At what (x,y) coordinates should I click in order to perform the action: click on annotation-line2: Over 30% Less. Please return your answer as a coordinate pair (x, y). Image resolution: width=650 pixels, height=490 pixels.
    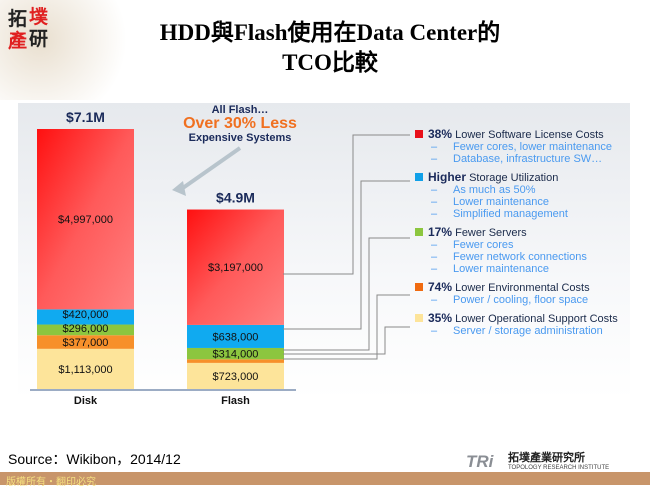
    Looking at the image, I should click on (240, 123).